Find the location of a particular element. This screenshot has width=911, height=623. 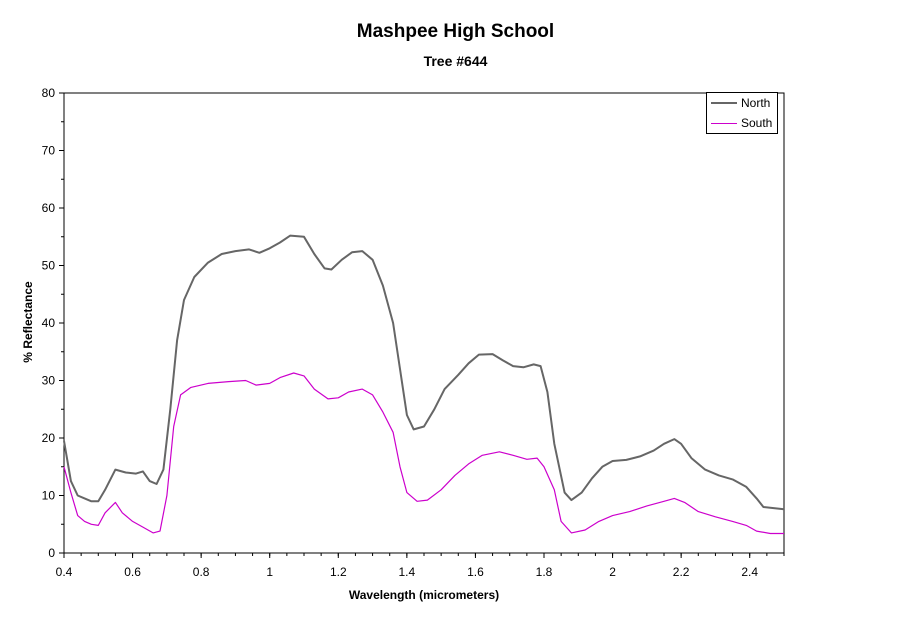

x-tick-label: 0.4 is located at coordinates (64, 572).